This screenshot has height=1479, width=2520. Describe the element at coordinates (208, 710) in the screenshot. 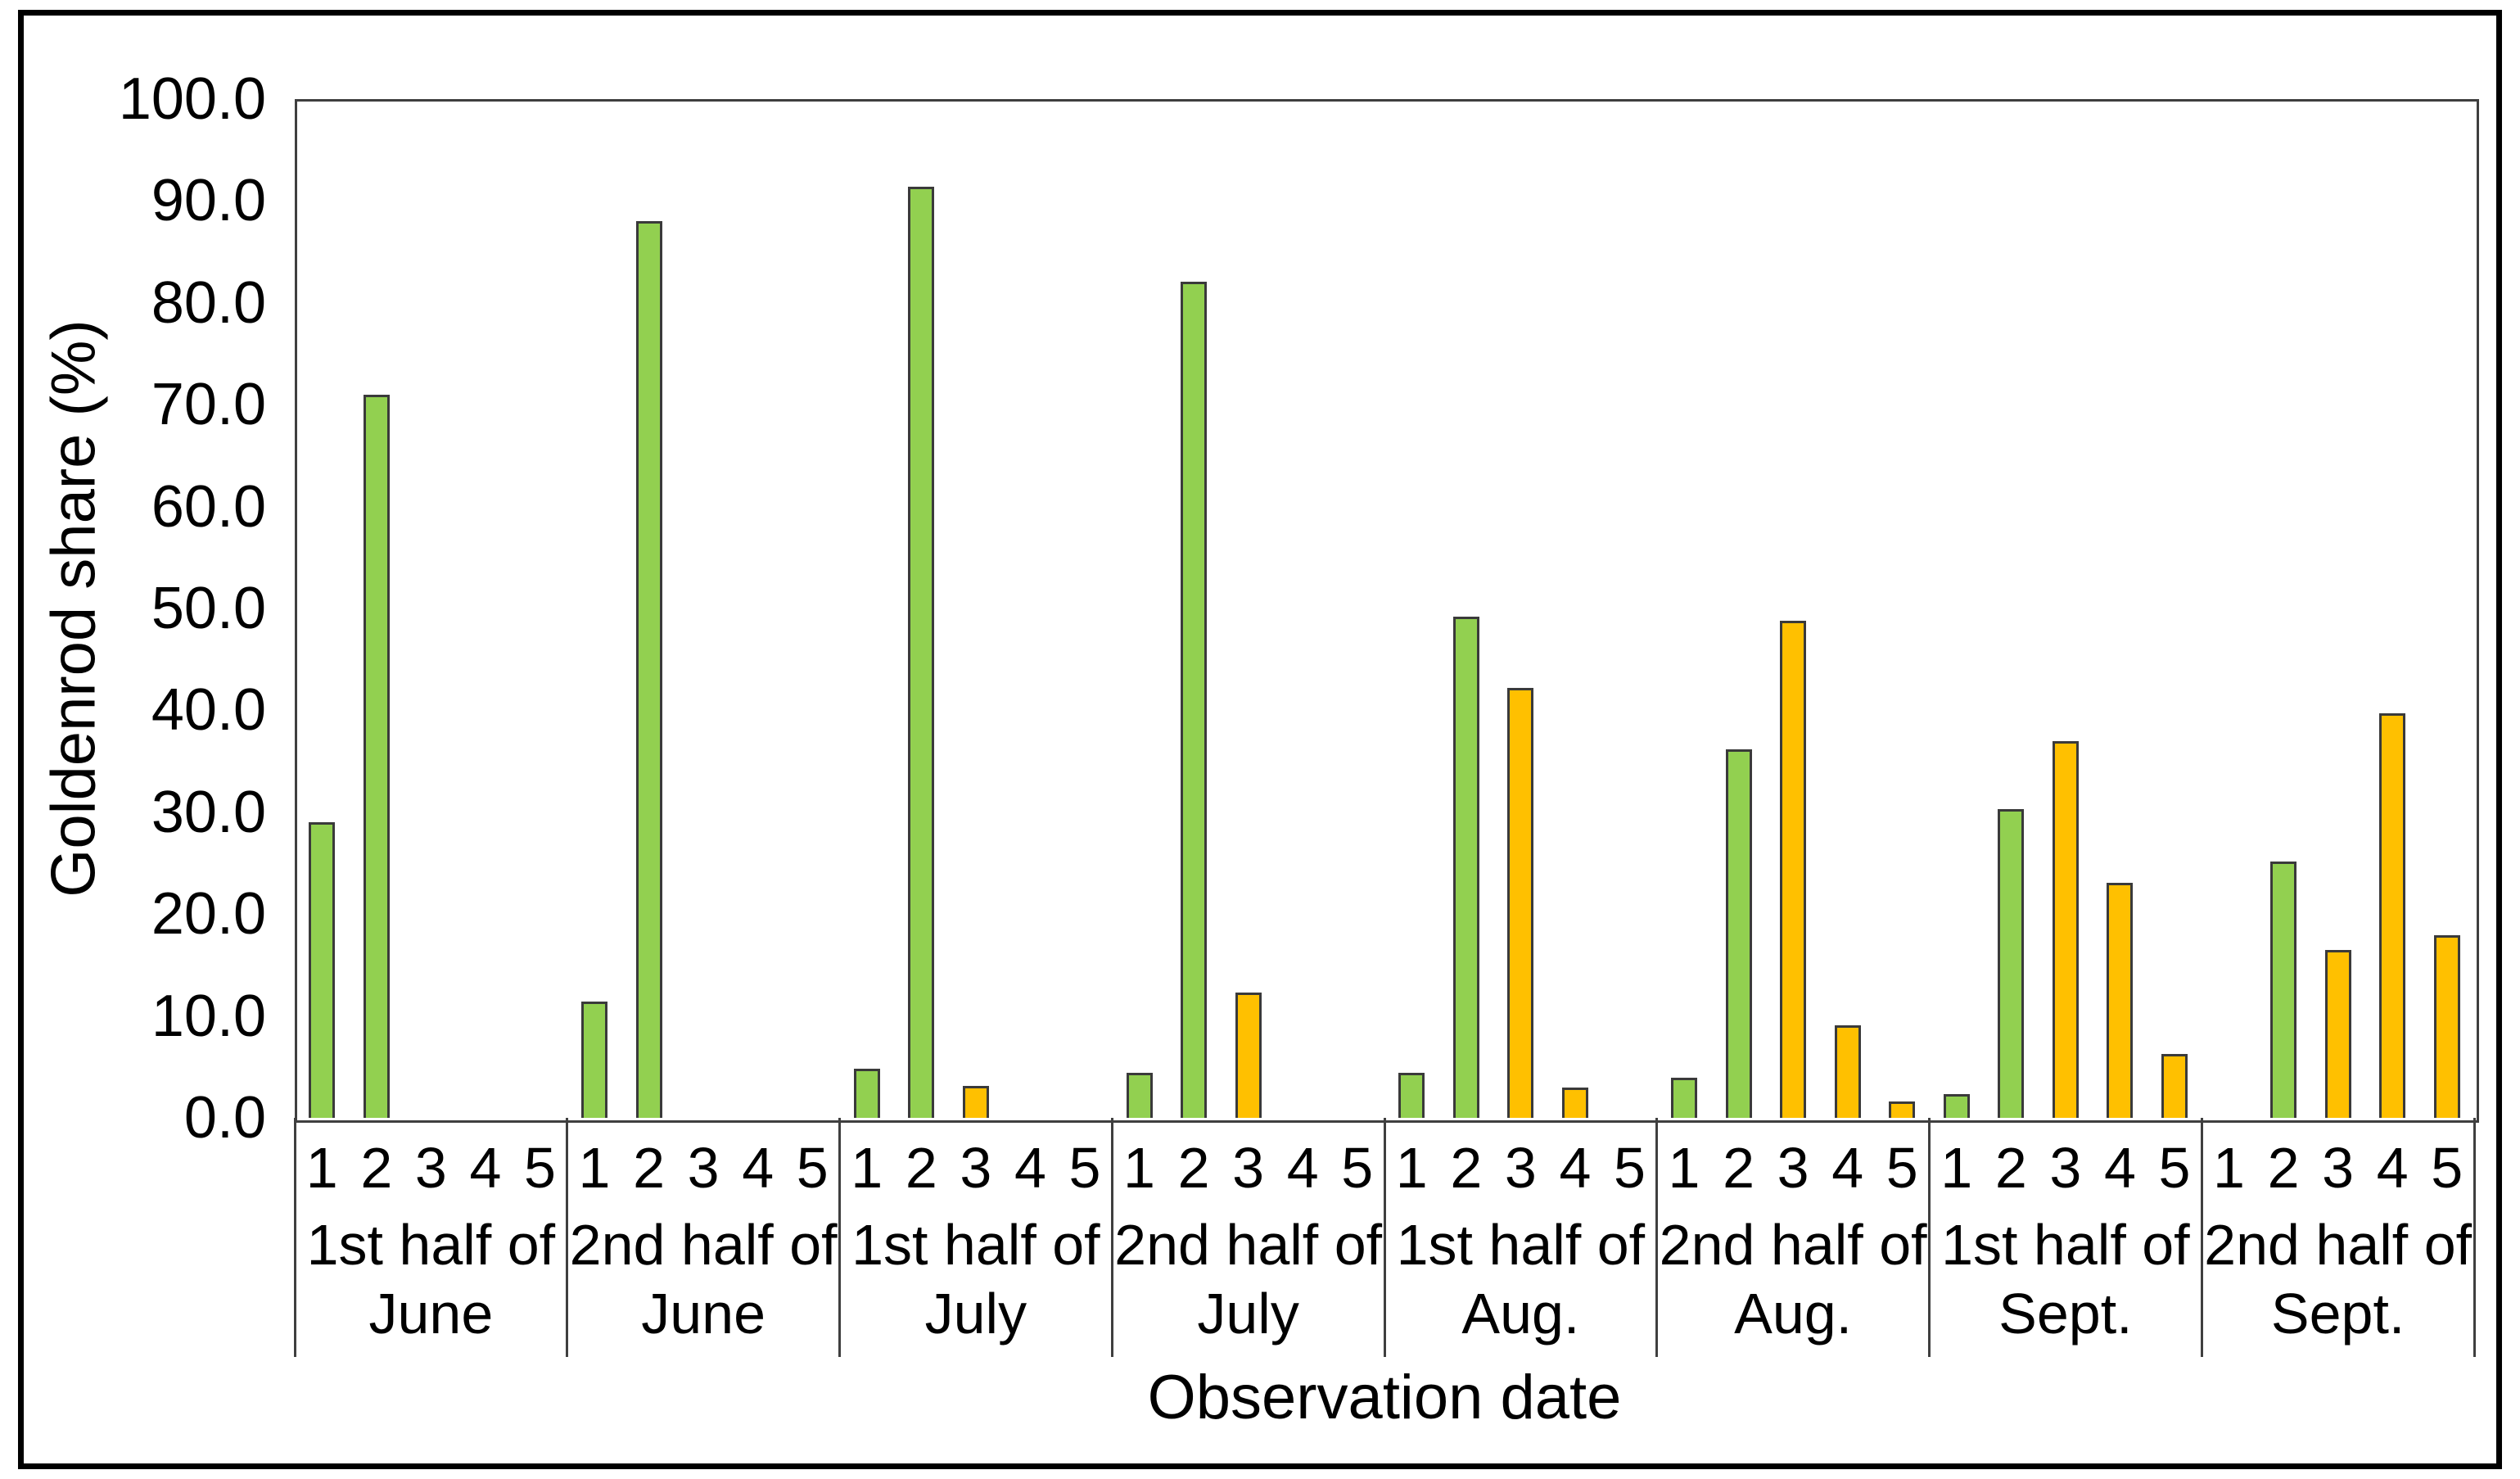

I see `y-tick-label: 40.0` at that location.